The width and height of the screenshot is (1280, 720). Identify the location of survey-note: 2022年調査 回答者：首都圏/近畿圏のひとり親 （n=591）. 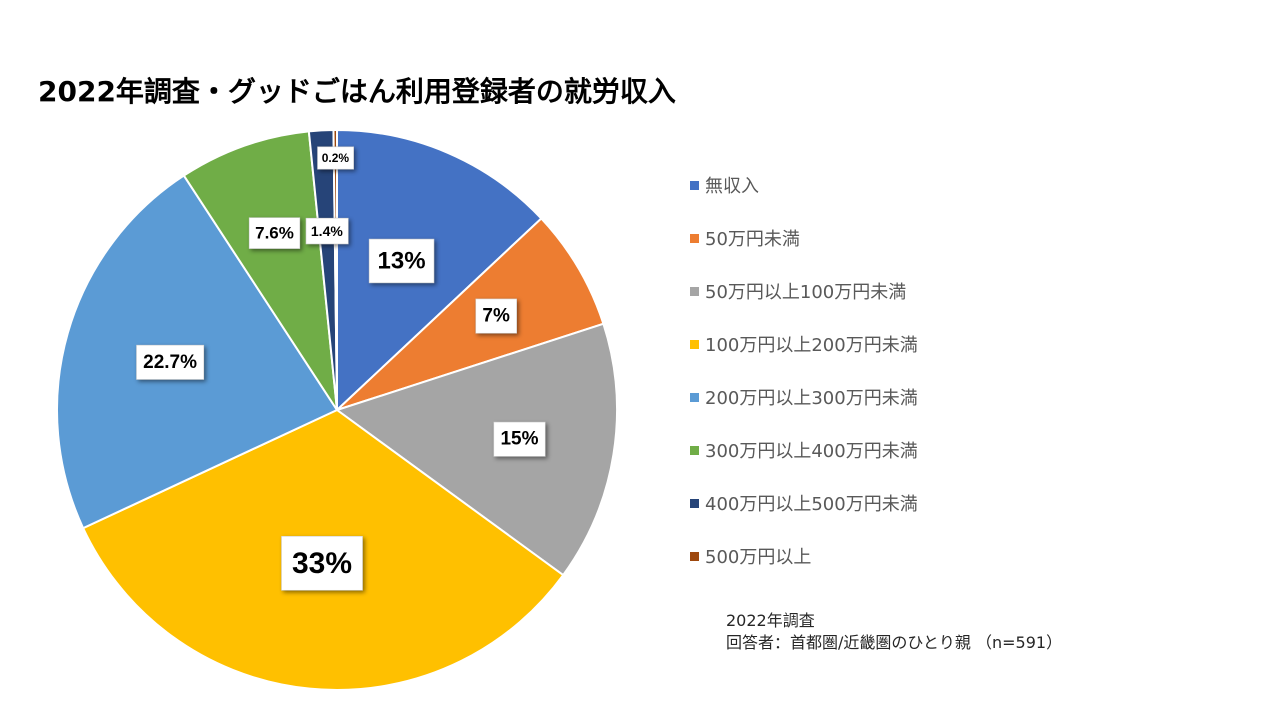
(894, 632).